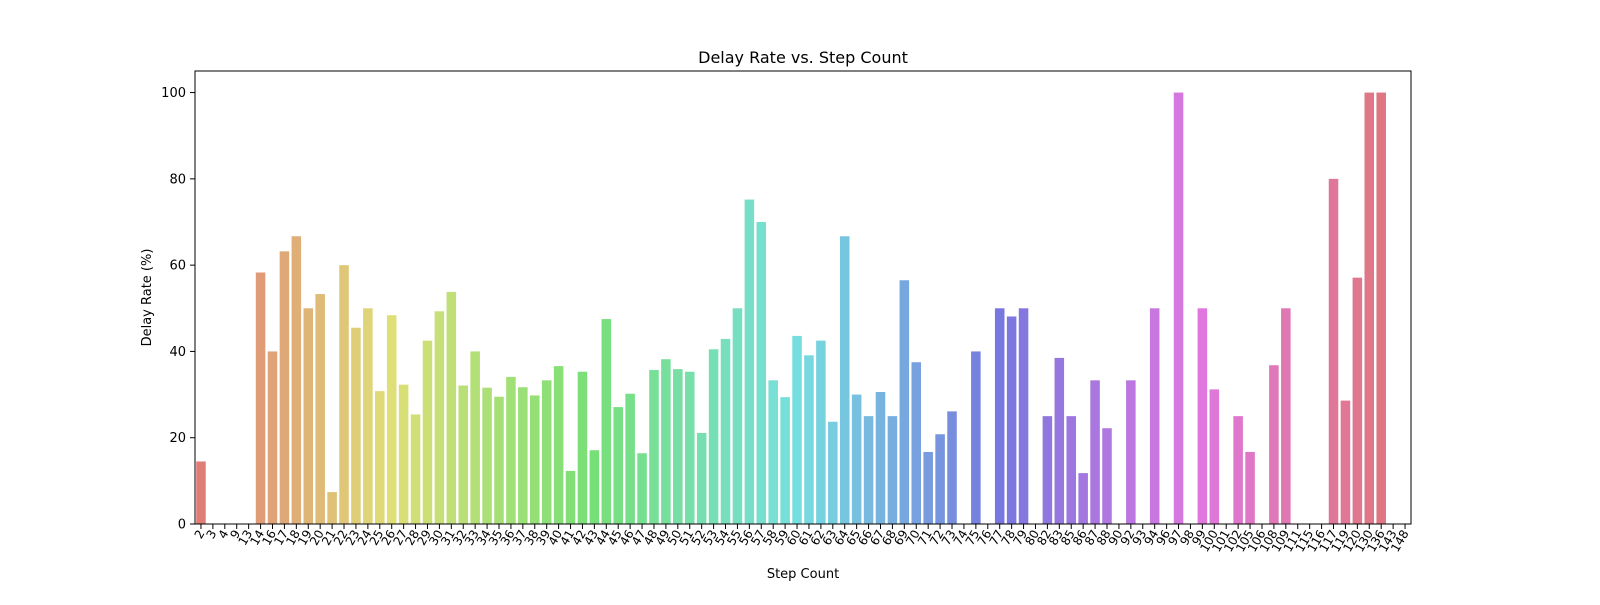 This screenshot has height=605, width=1600. What do you see at coordinates (1128, 538) in the screenshot?
I see `x-tick-label: 92` at bounding box center [1128, 538].